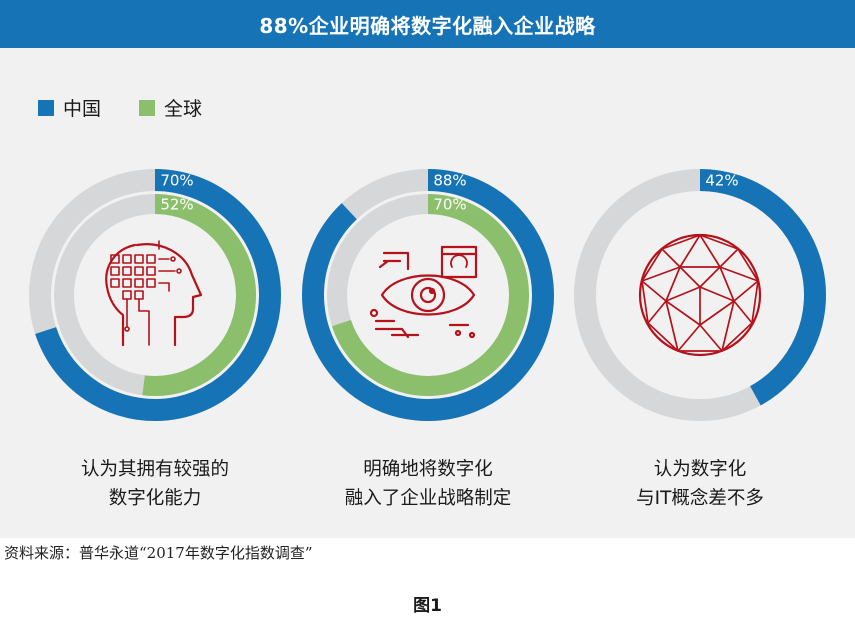  What do you see at coordinates (428, 484) in the screenshot?
I see `caption-2: 明确地将数字化 融入了企业战略制定` at bounding box center [428, 484].